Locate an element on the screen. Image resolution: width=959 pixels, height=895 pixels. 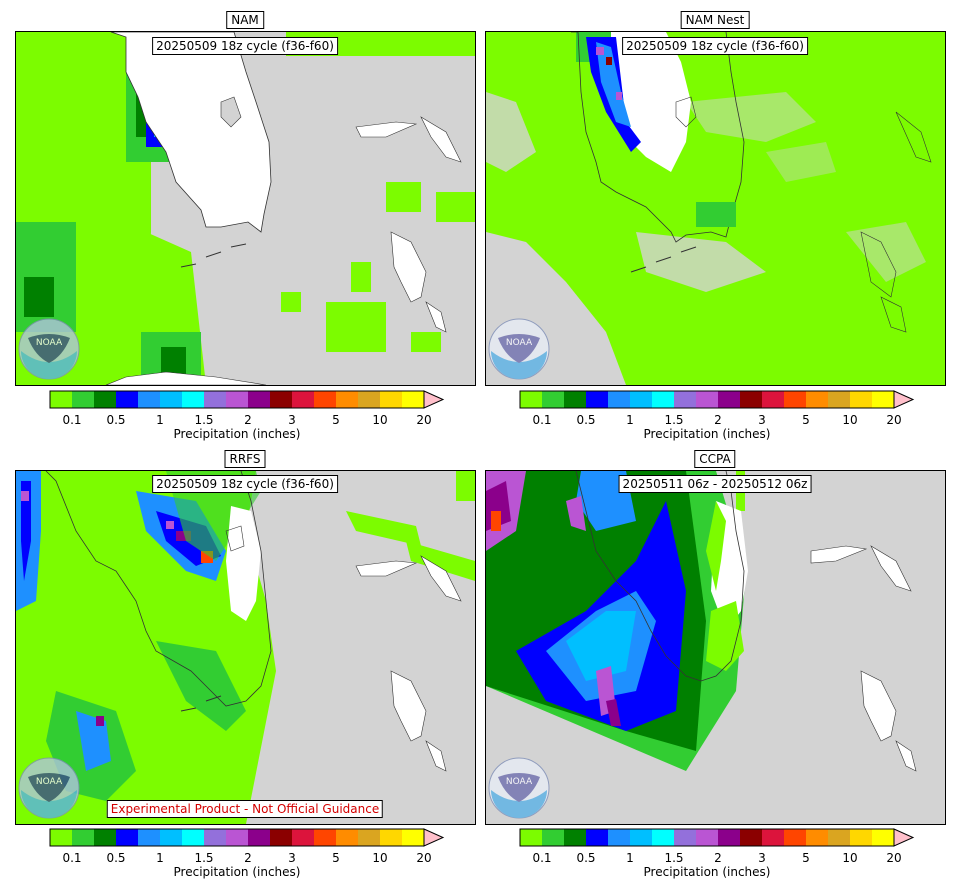
panel-title: CCPA is located at coordinates (715, 459).